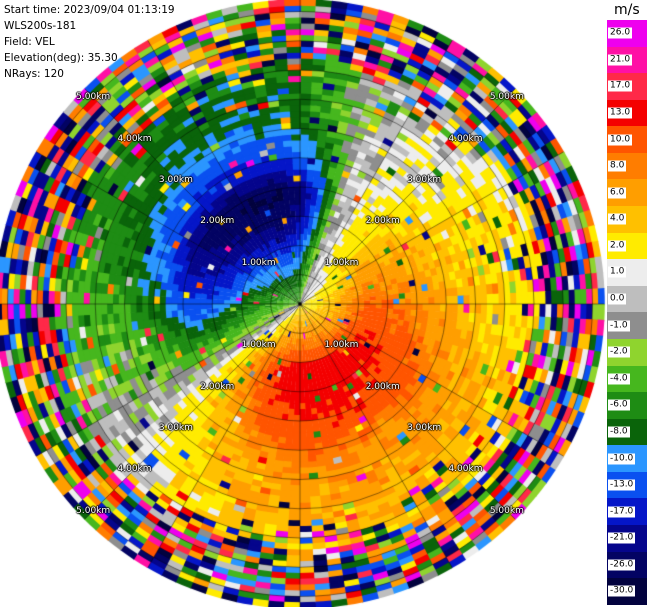 The width and height of the screenshot is (647, 607). I want to click on colorbar-tick-label: 6.0, so click(617, 193).